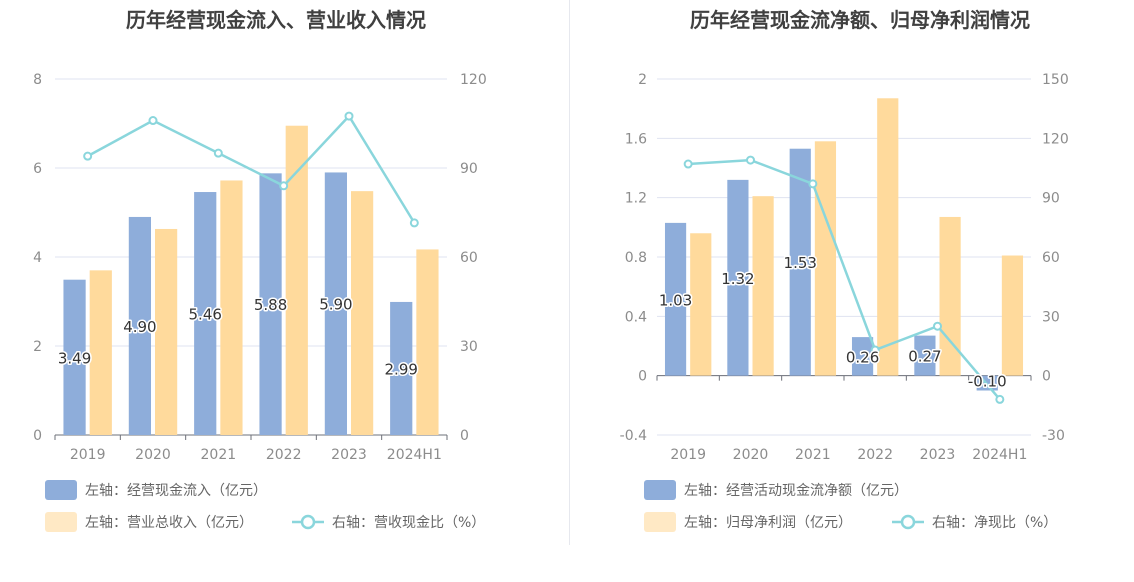  Describe the element at coordinates (464, 436) in the screenshot. I see `right-axis-tick-label: 0` at that location.